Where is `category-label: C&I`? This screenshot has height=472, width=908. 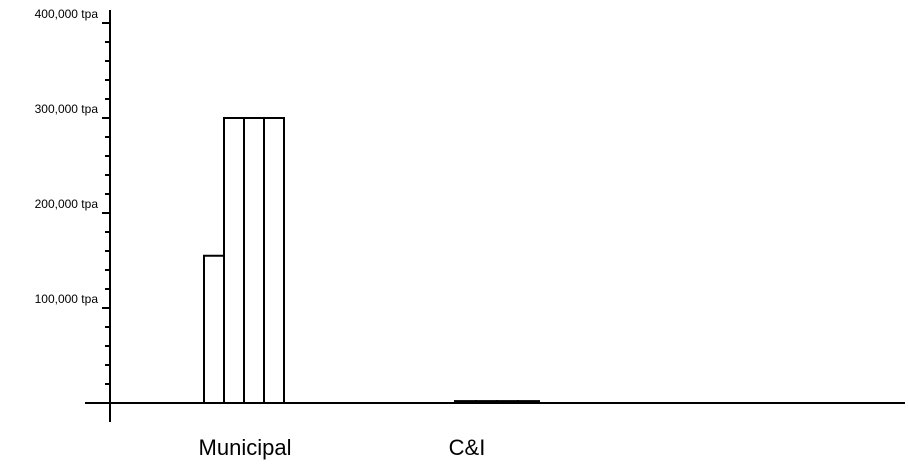
category-label: C&I is located at coordinates (467, 447).